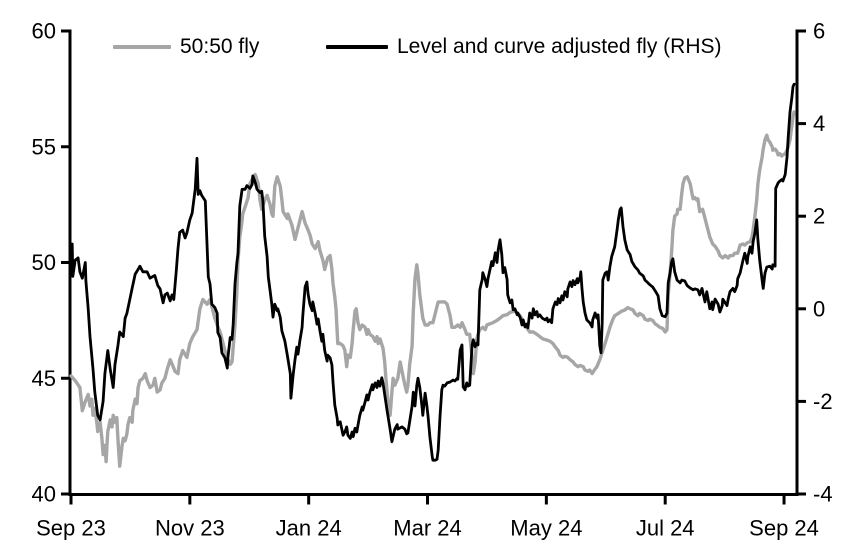 The width and height of the screenshot is (852, 556). Describe the element at coordinates (44, 146) in the screenshot. I see `y-left-tick-label: 55` at that location.